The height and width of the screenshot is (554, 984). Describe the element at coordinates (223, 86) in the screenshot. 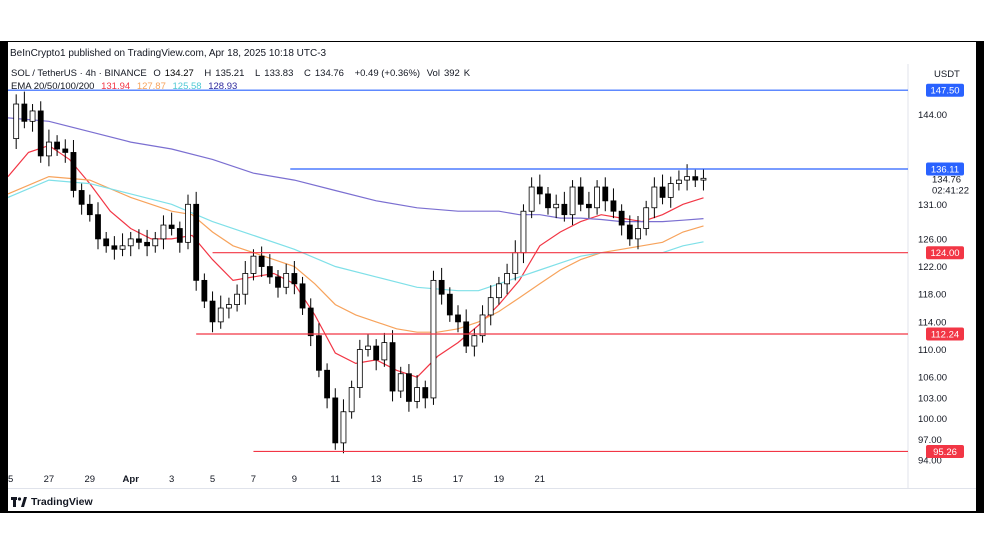

I see `ema200-value: 128.93` at that location.